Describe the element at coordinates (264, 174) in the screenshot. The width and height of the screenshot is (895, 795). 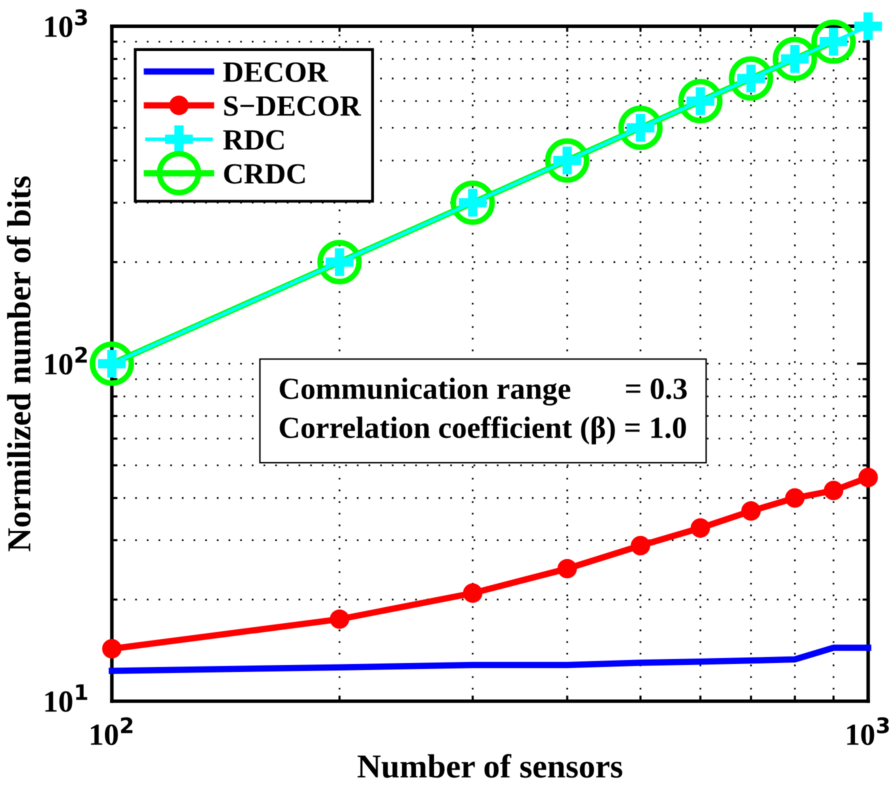
I see `legend-label: CRDC` at that location.